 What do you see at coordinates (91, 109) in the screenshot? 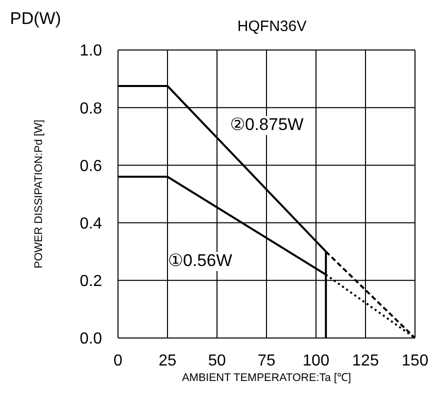
I see `y-tick-label: 0.8` at bounding box center [91, 109].